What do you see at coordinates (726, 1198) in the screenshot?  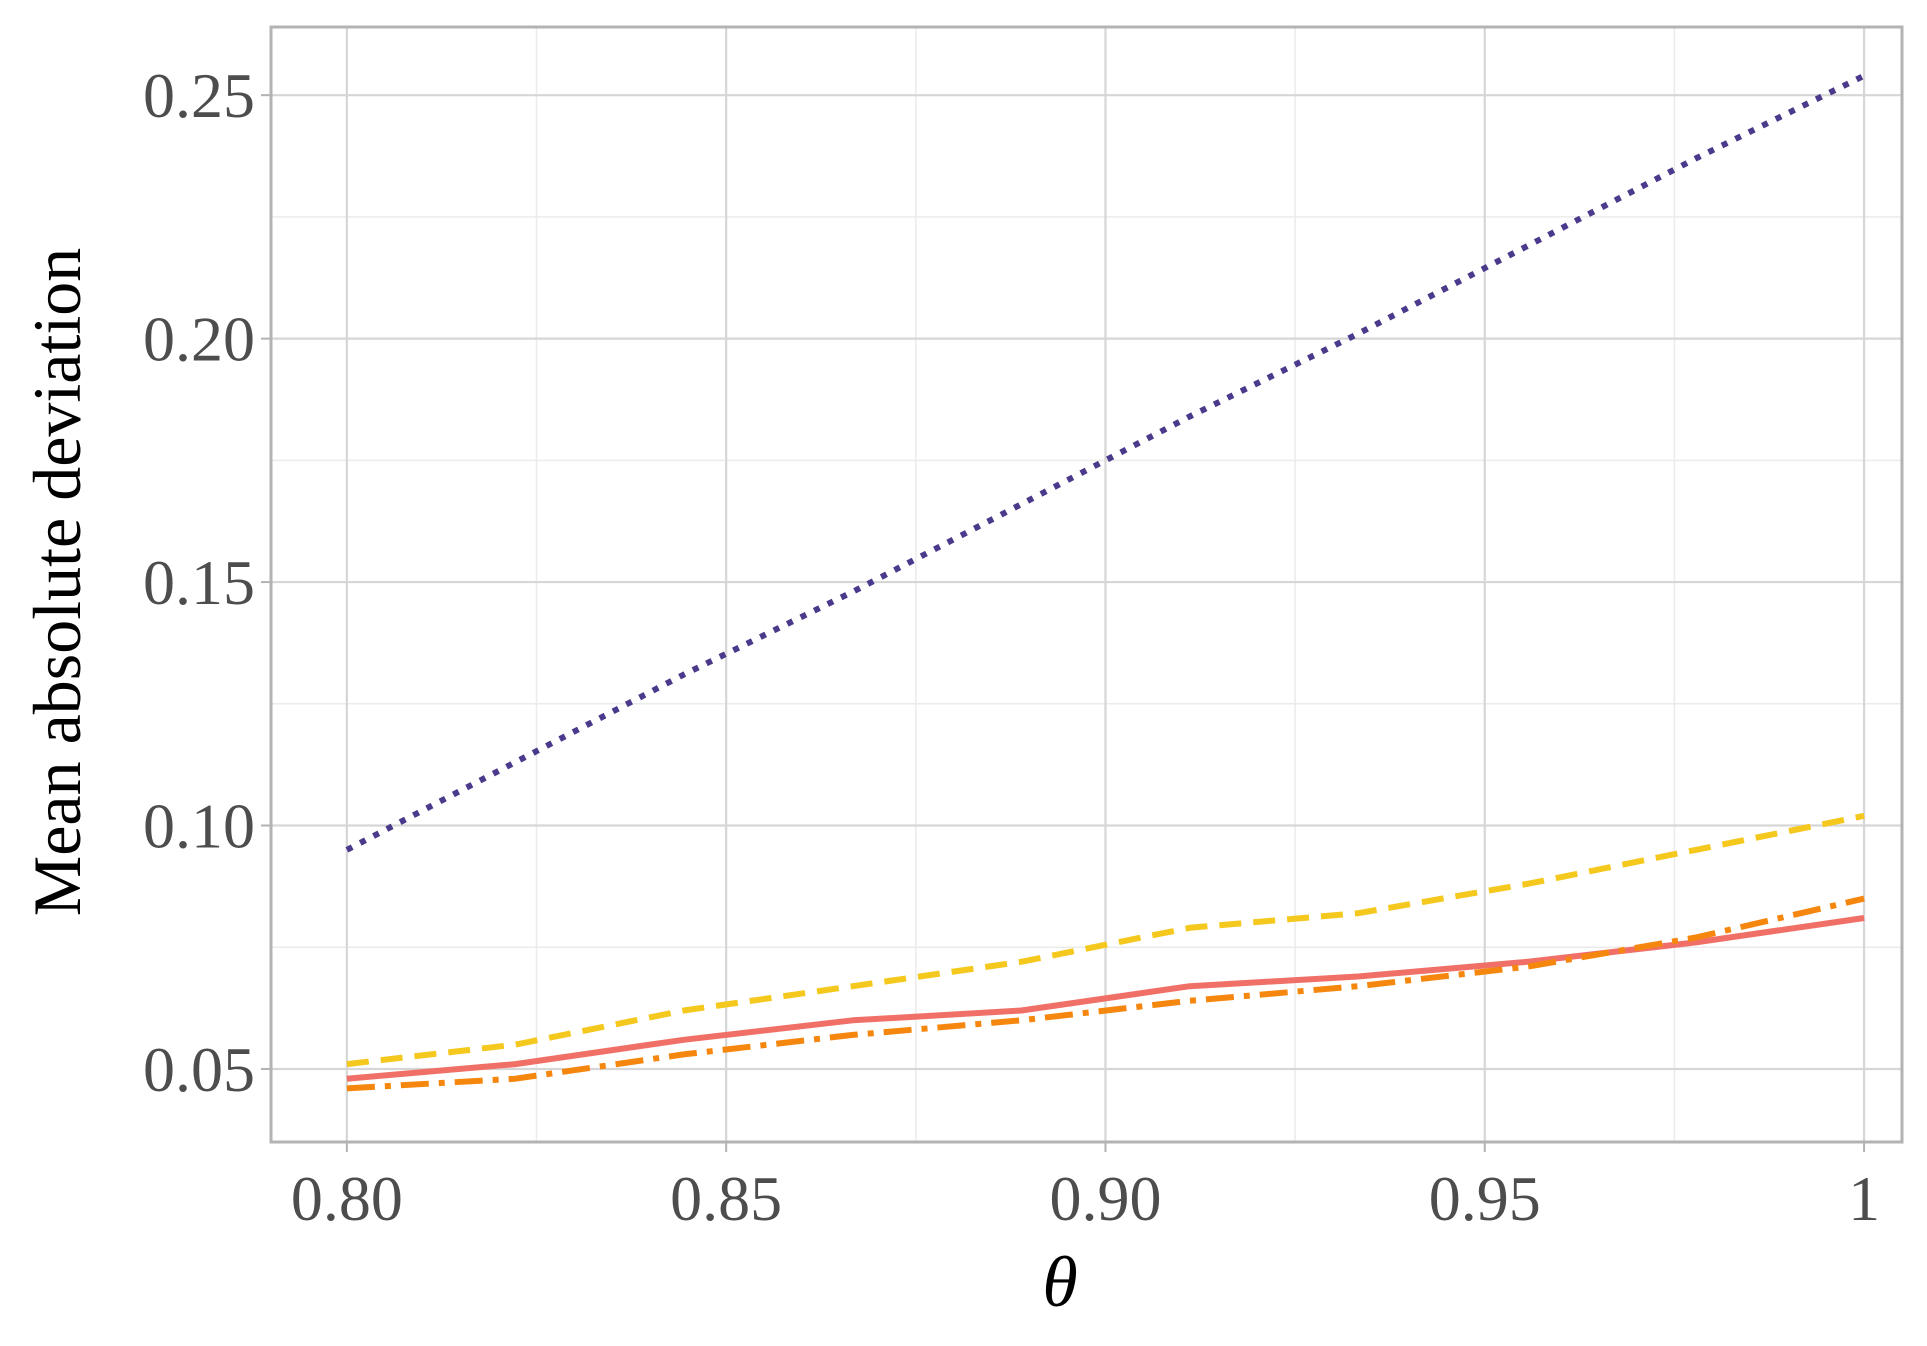 I see `x-tick-label: 0.85` at bounding box center [726, 1198].